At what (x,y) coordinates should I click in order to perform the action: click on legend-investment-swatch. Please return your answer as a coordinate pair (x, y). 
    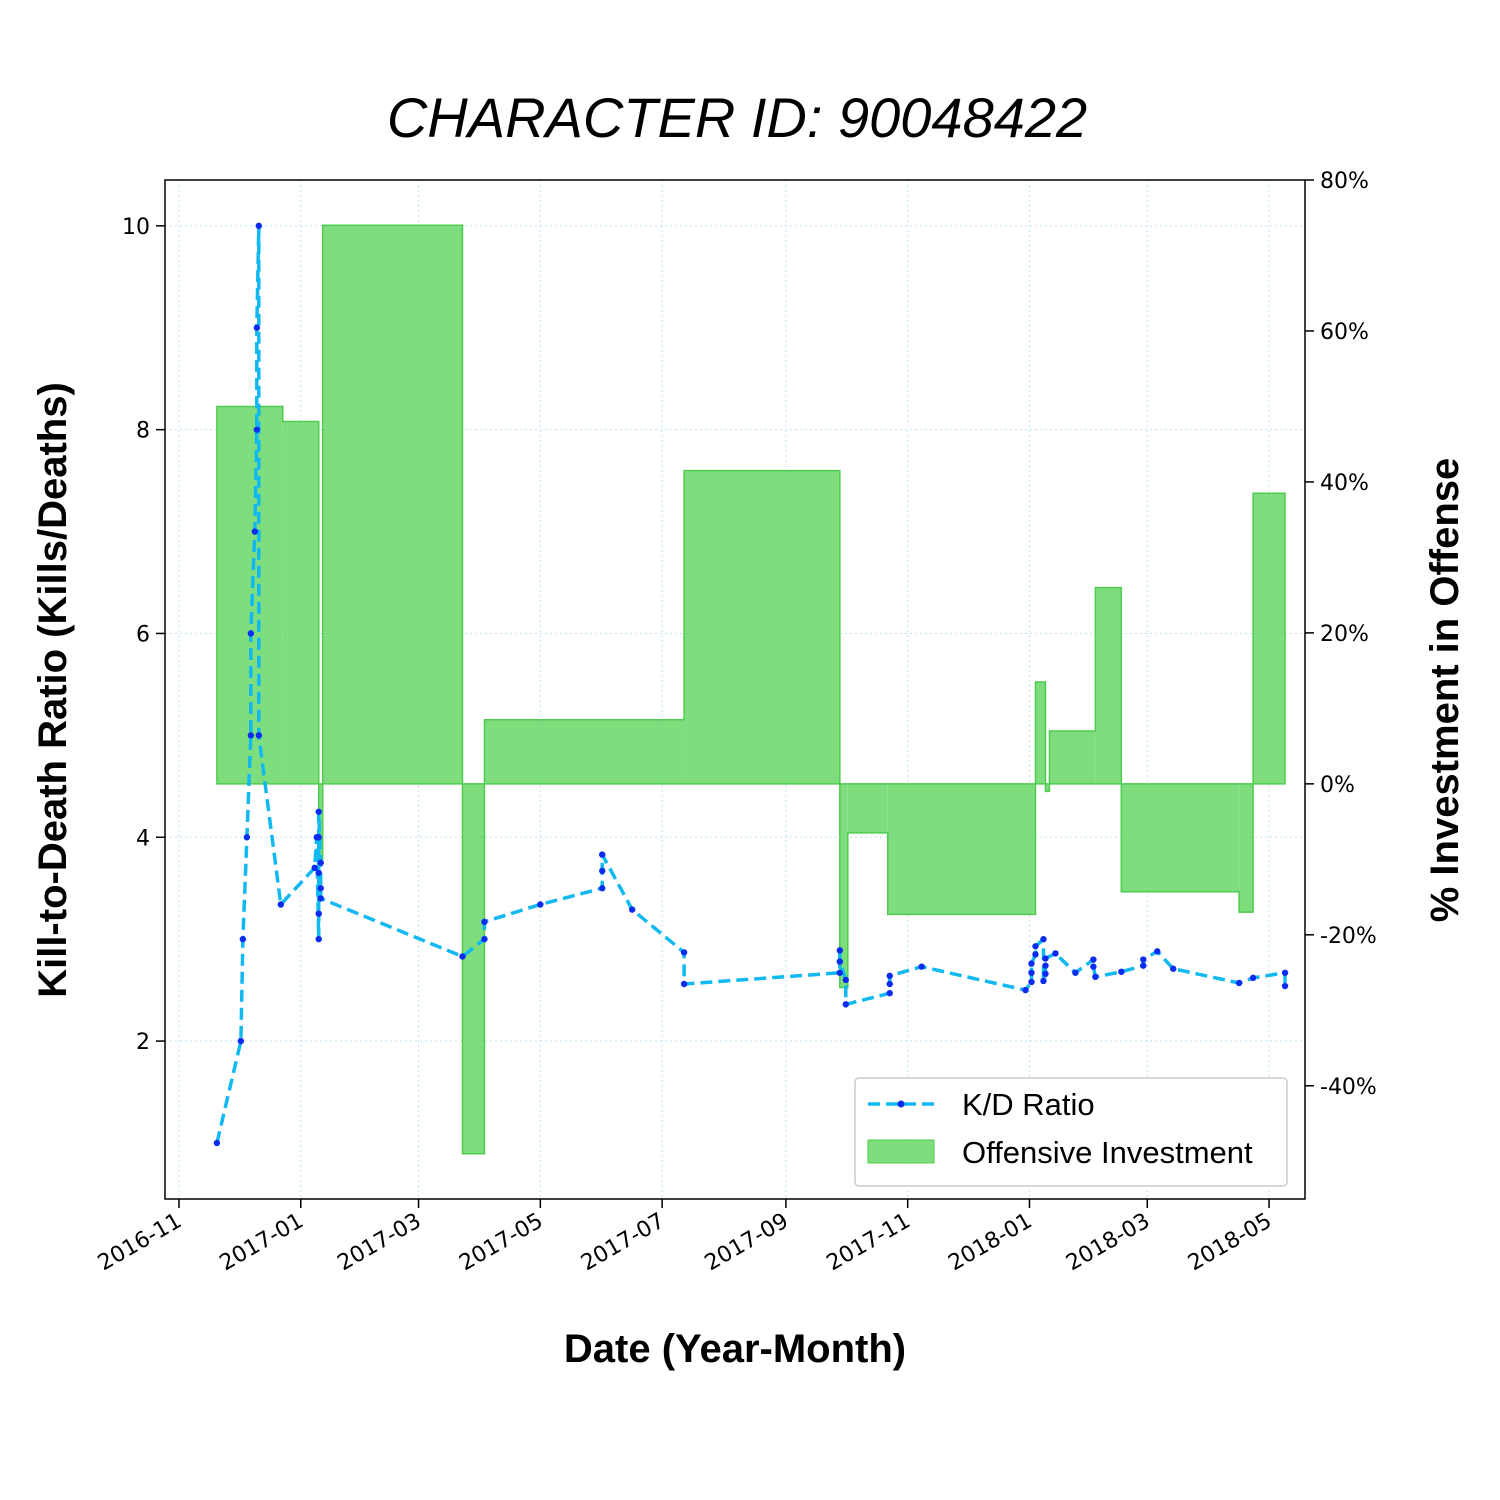
    Looking at the image, I should click on (901, 1151).